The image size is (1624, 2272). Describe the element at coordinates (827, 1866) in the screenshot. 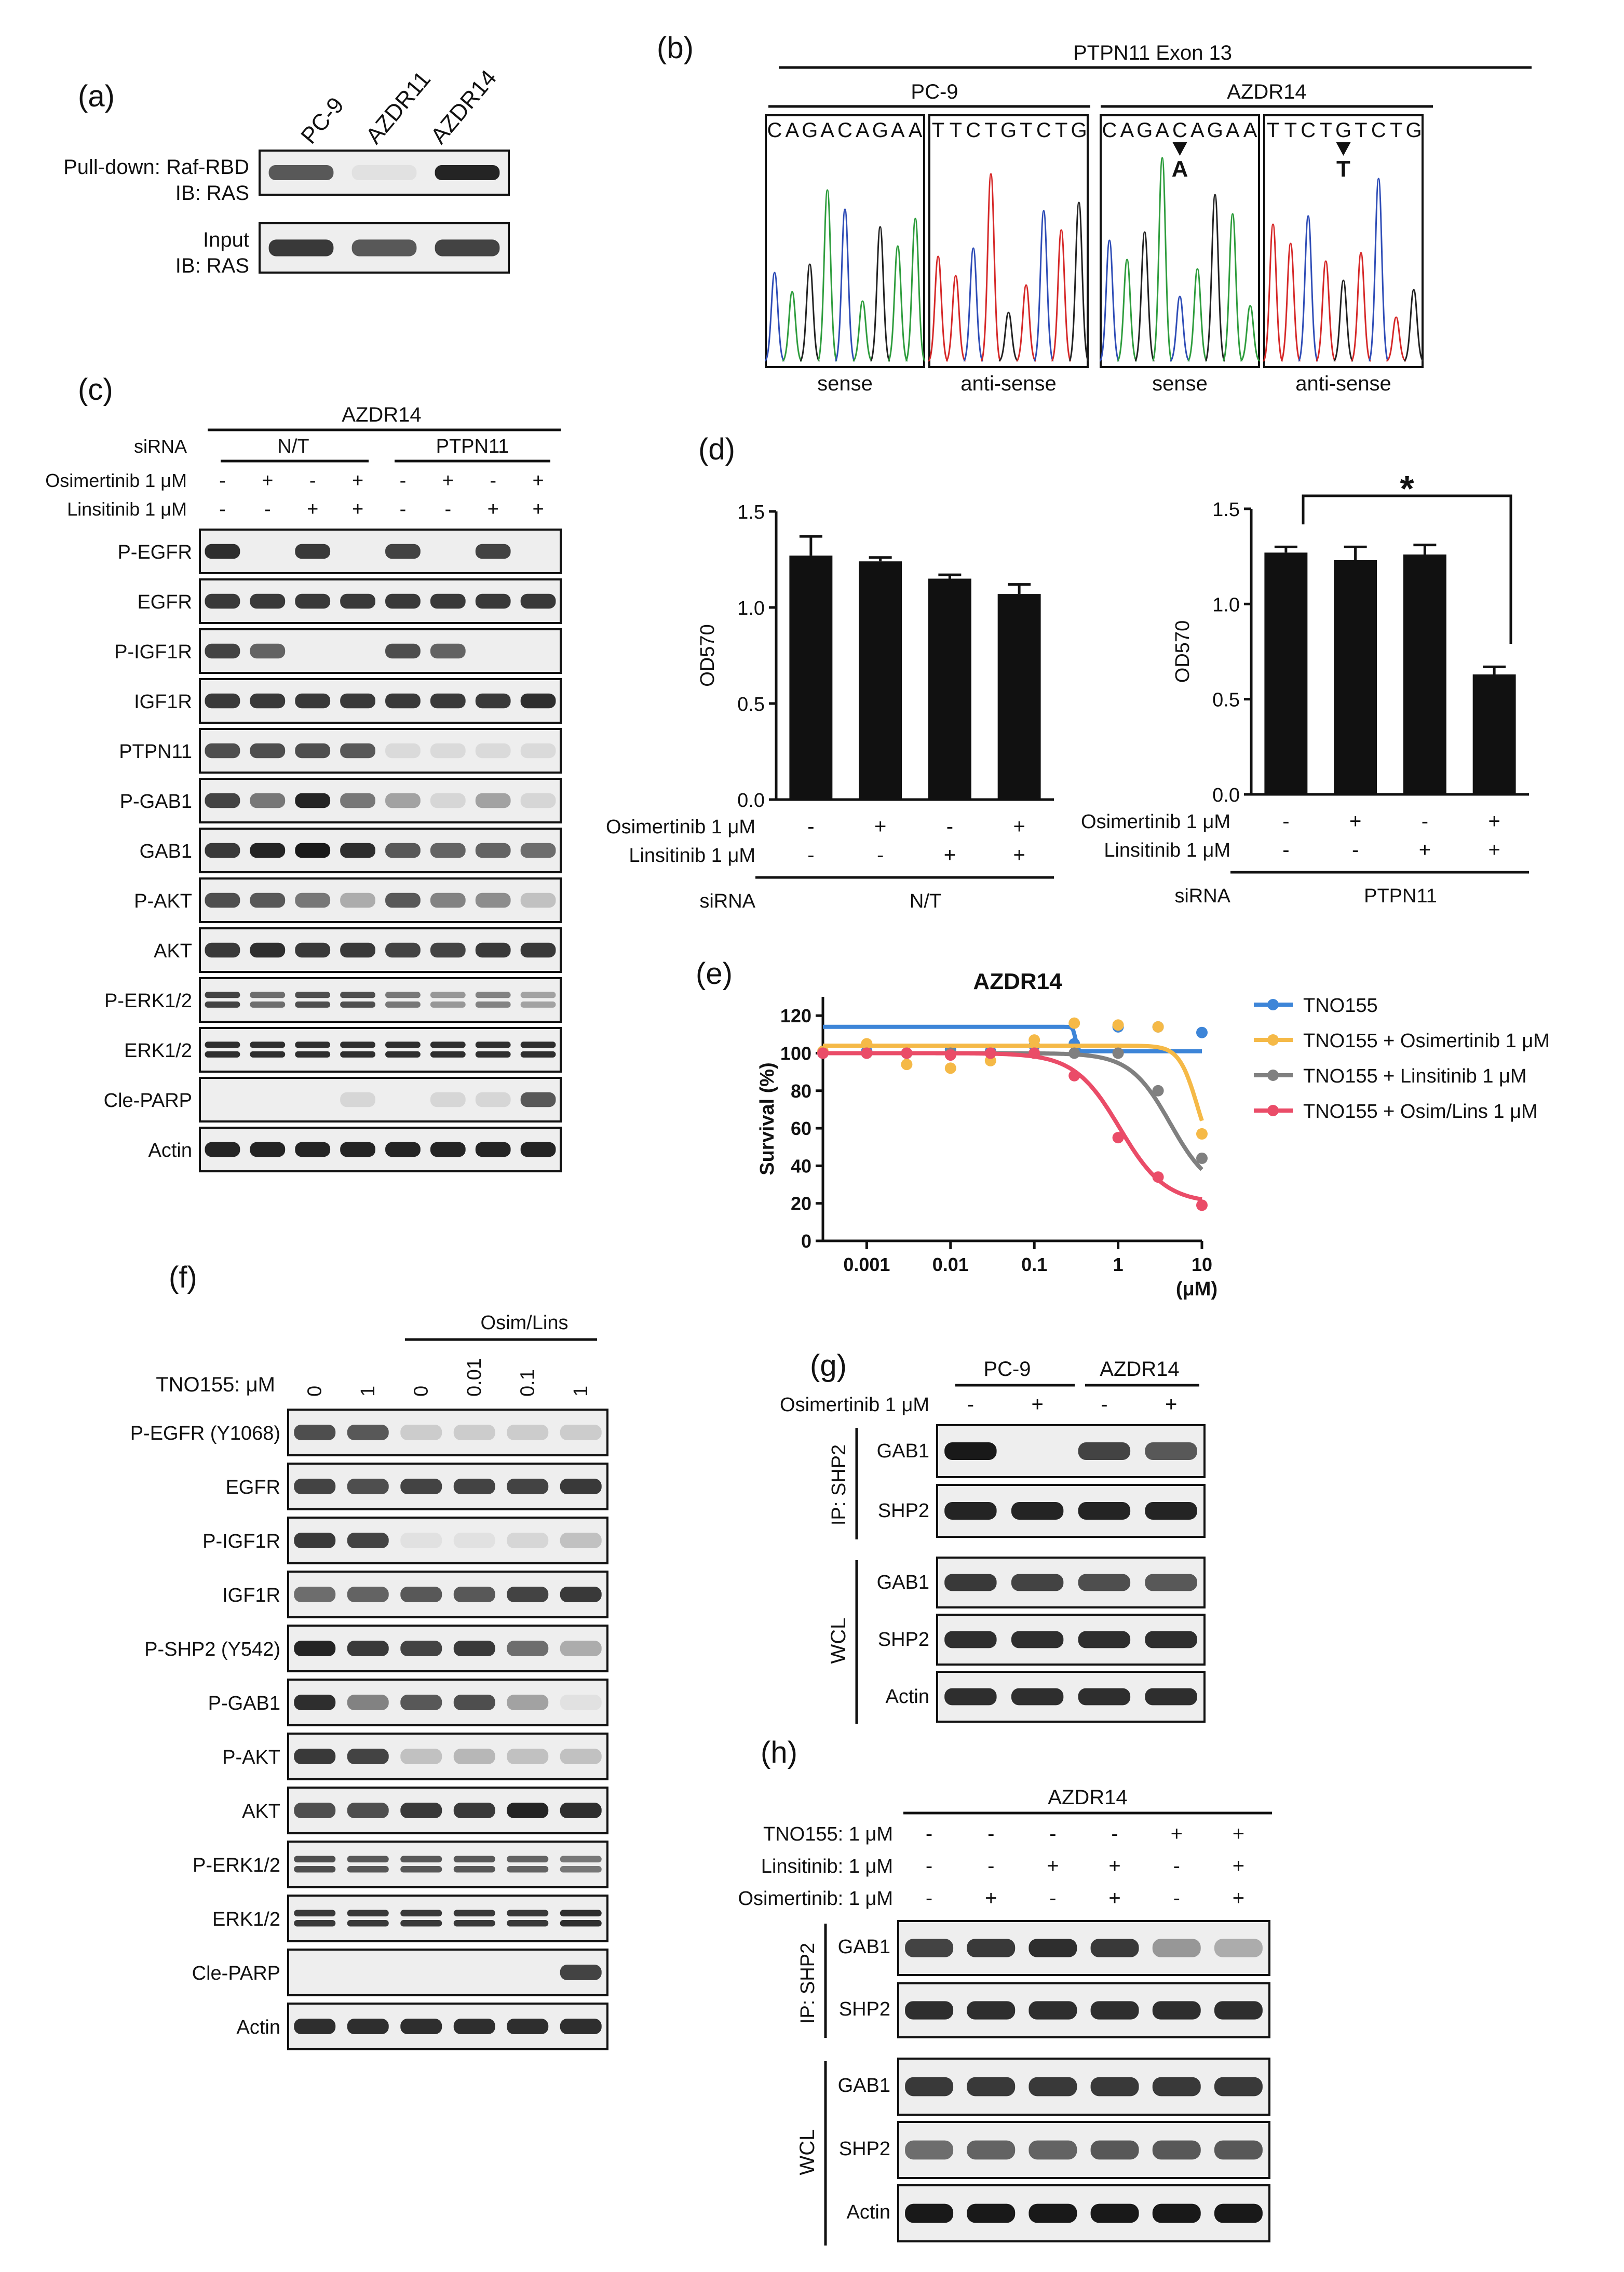

I see `treatment-label: Linsitinib: 1 μM` at that location.